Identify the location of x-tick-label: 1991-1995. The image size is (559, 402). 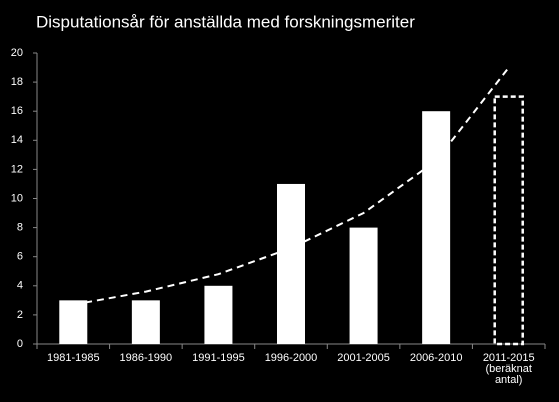
(218, 358).